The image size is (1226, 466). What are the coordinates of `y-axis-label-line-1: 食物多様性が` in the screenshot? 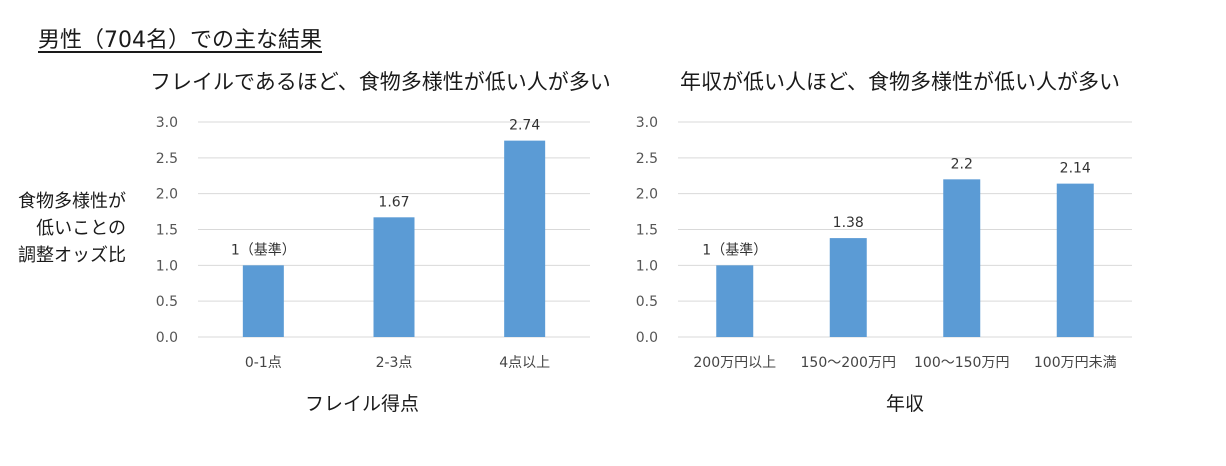 It's located at (72, 201).